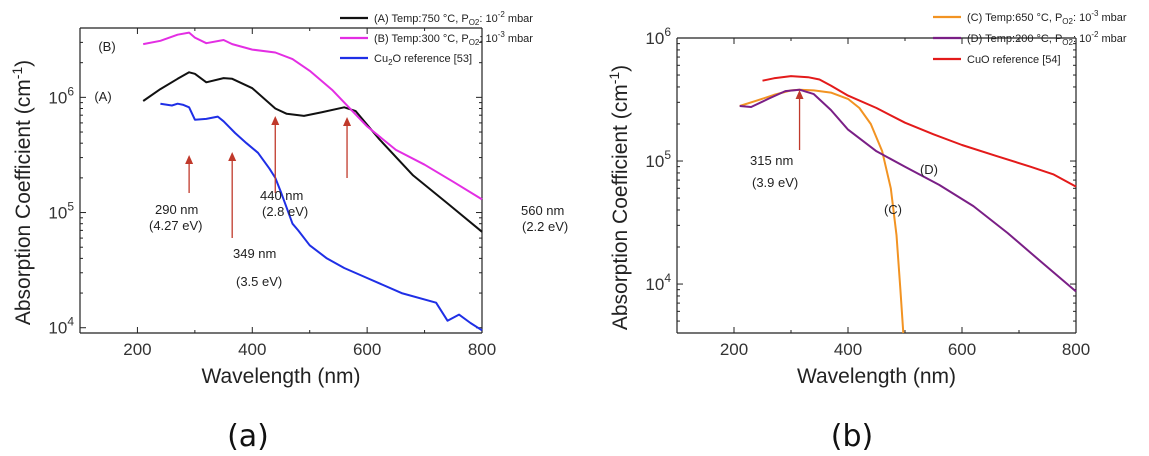  What do you see at coordinates (1014, 60) in the screenshot?
I see `legend-entry: CuO reference [54]` at bounding box center [1014, 60].